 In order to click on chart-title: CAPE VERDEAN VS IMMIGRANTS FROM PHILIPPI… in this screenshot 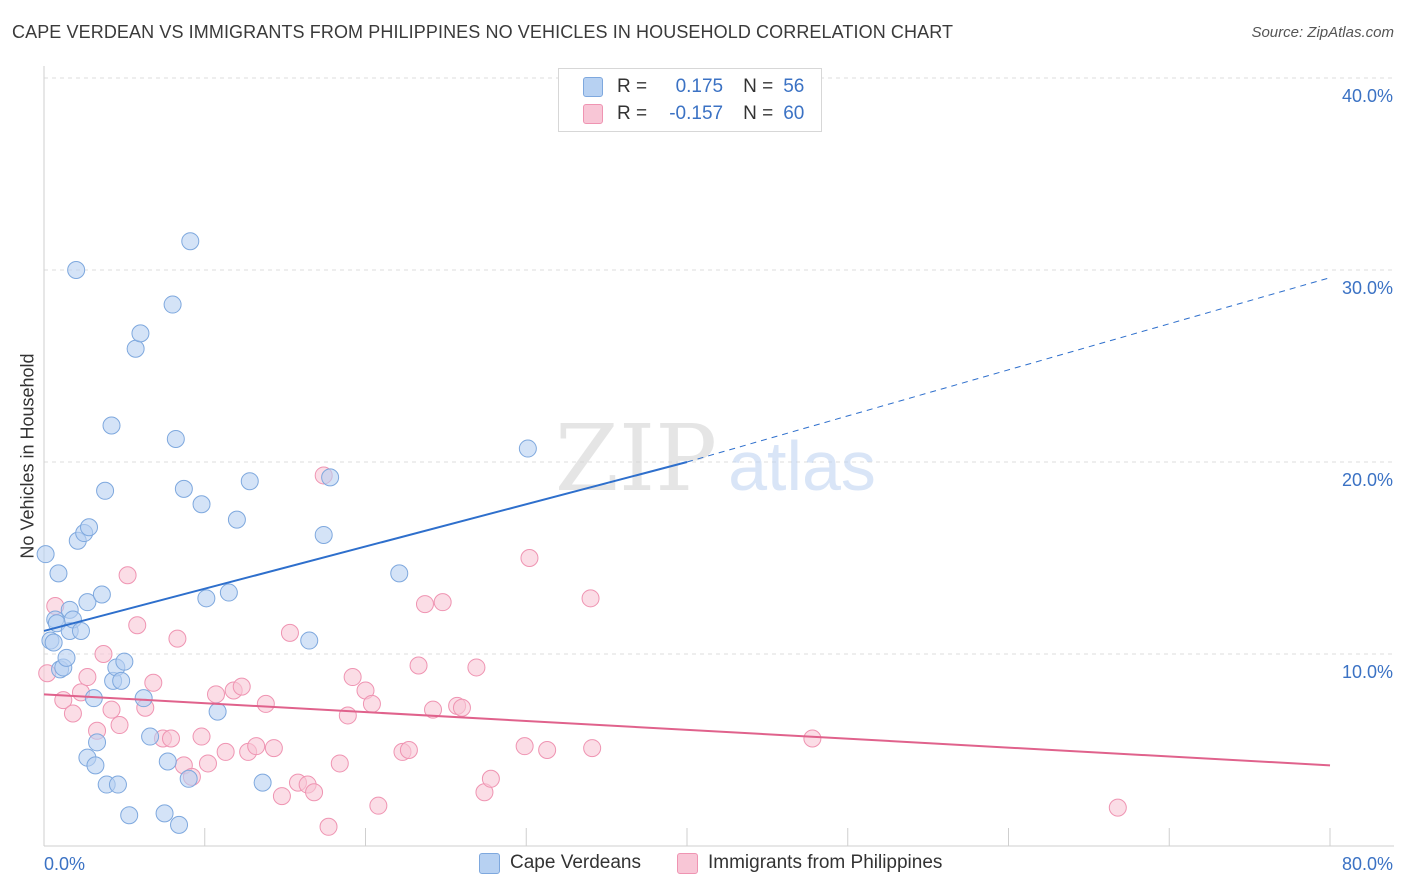, I will do `click(483, 32)`.